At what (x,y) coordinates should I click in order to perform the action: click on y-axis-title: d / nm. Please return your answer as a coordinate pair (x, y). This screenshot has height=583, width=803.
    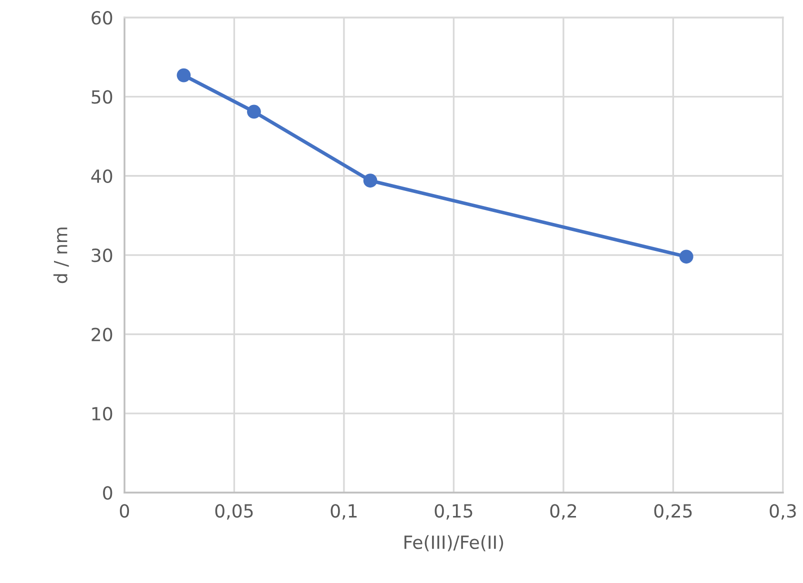
    Looking at the image, I should click on (61, 256).